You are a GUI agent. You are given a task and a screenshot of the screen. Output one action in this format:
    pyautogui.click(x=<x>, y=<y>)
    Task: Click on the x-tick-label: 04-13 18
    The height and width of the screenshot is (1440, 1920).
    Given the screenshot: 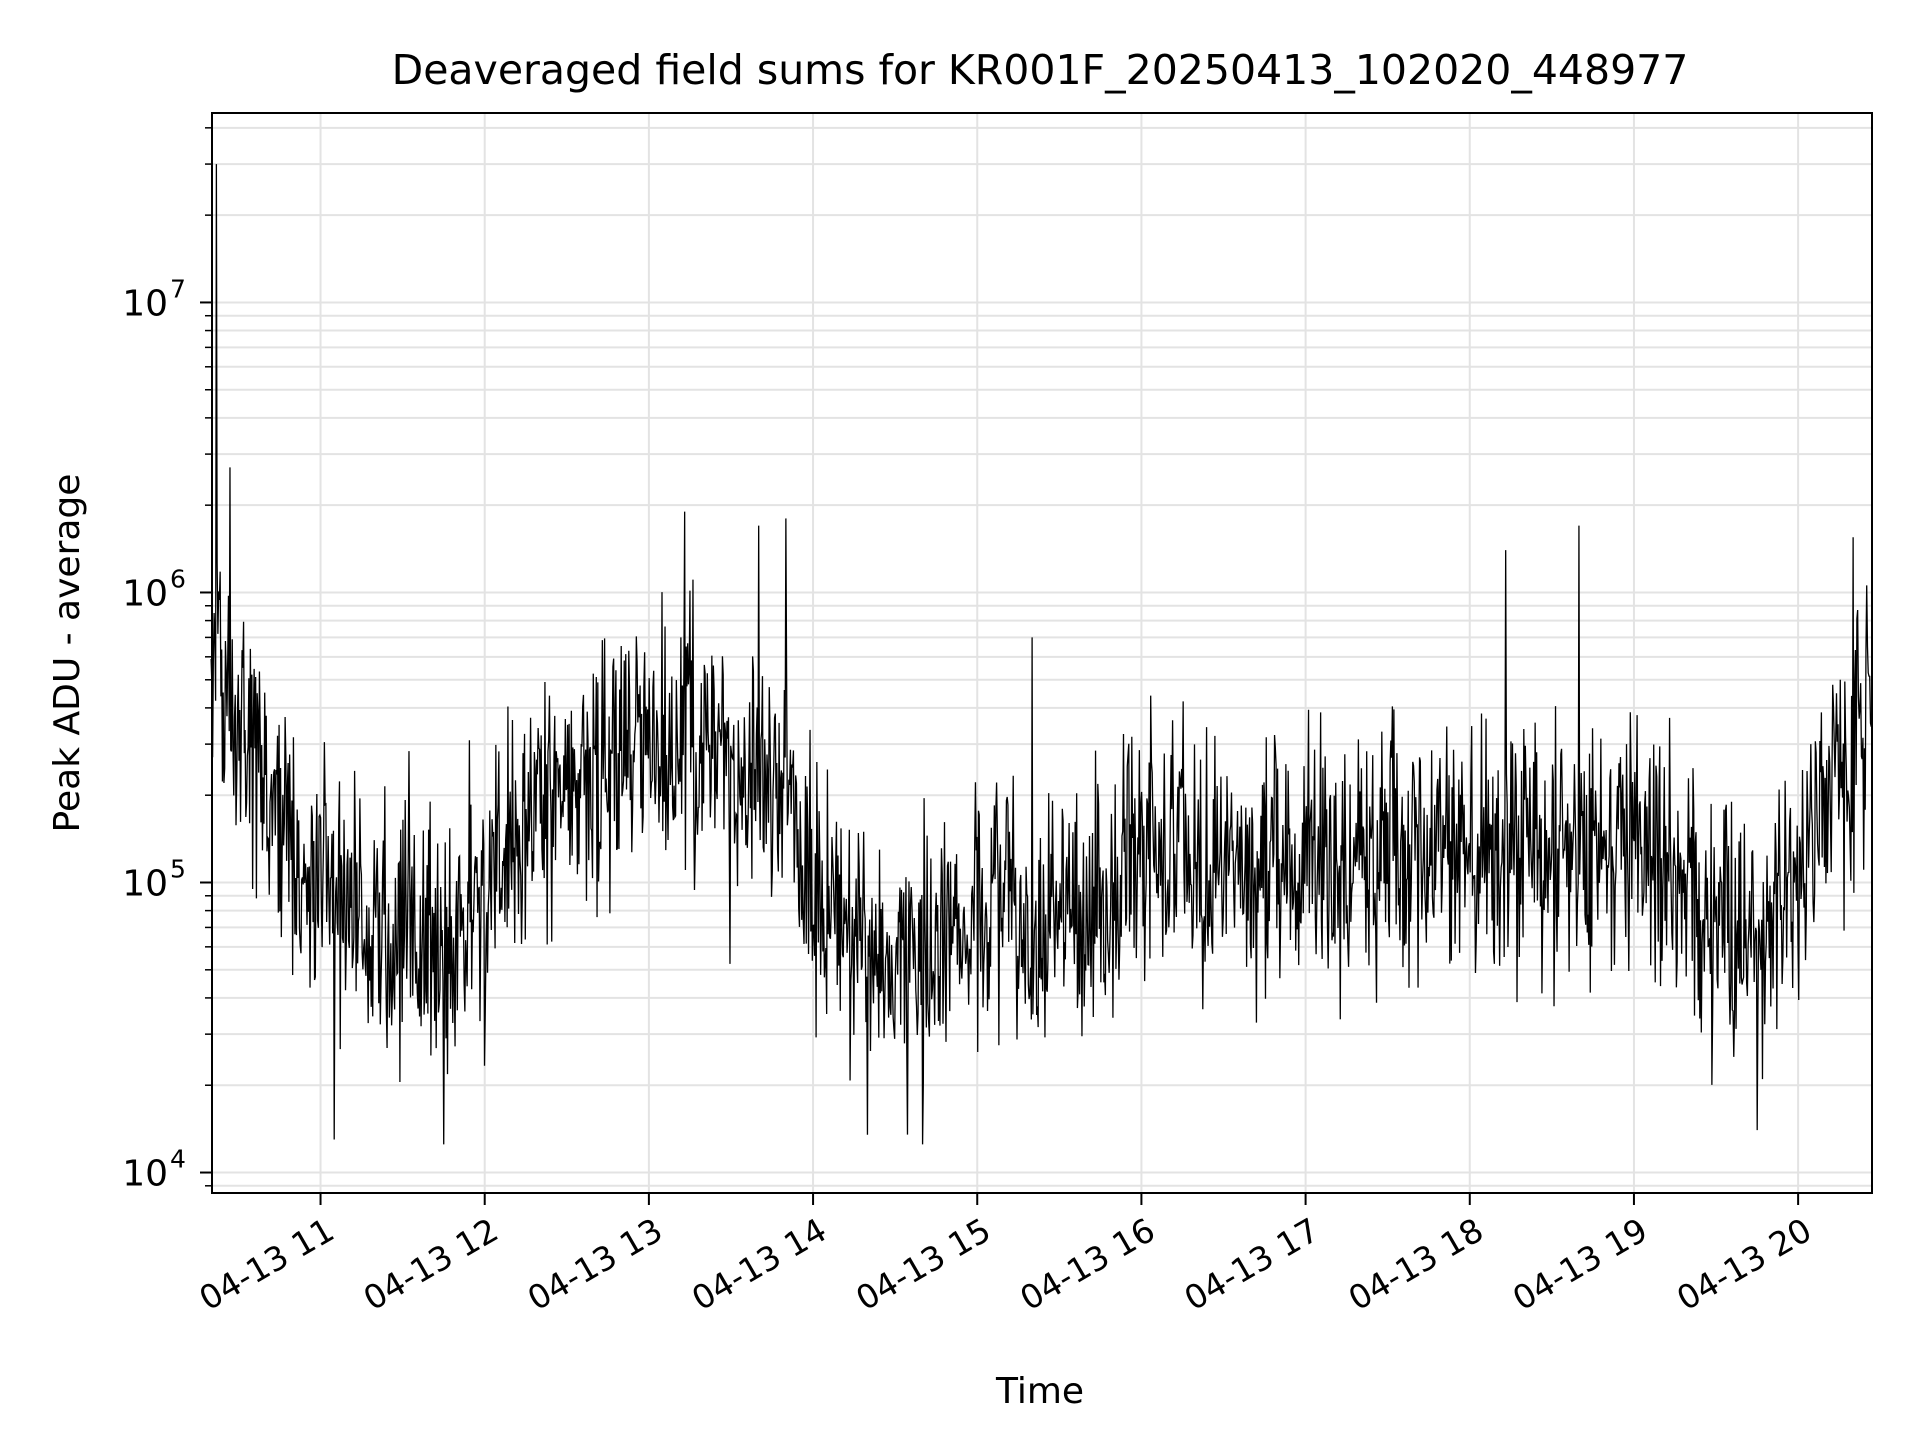 What is the action you would take?
    pyautogui.click(x=1416, y=1264)
    